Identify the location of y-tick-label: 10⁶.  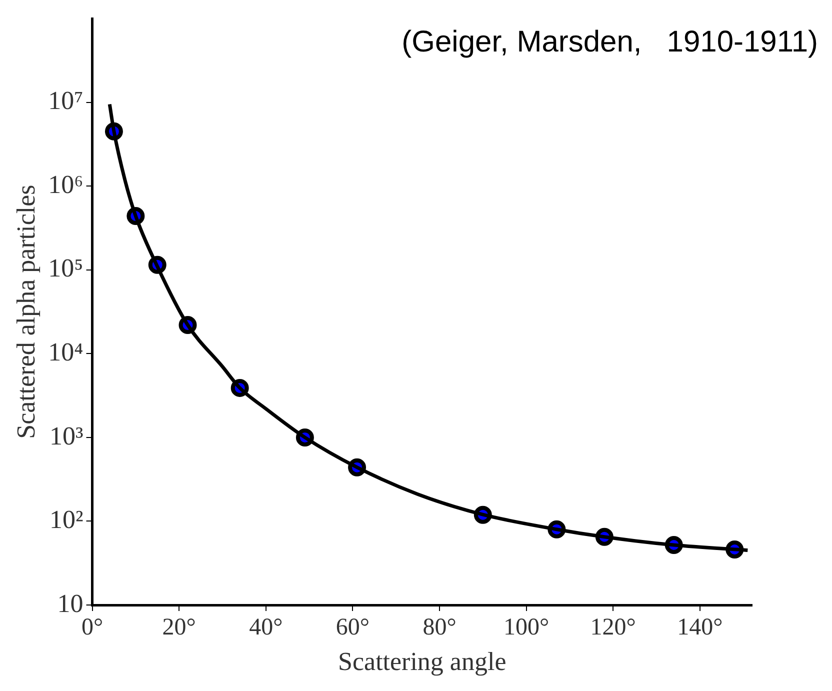
(66, 184).